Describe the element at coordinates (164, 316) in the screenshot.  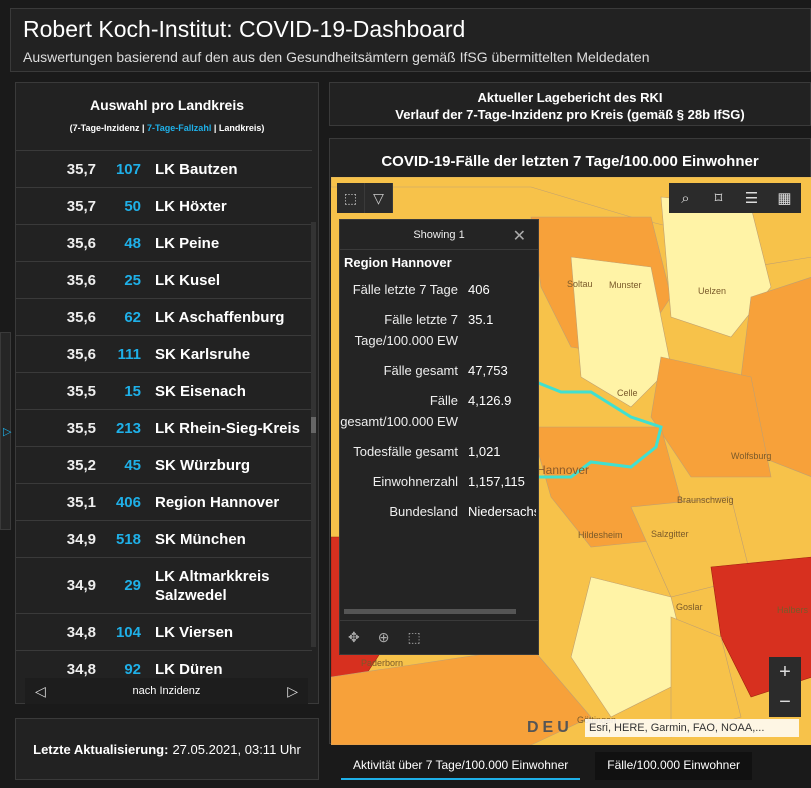
I see `list-item: 35,6 62 LK Aschaffenburg` at that location.